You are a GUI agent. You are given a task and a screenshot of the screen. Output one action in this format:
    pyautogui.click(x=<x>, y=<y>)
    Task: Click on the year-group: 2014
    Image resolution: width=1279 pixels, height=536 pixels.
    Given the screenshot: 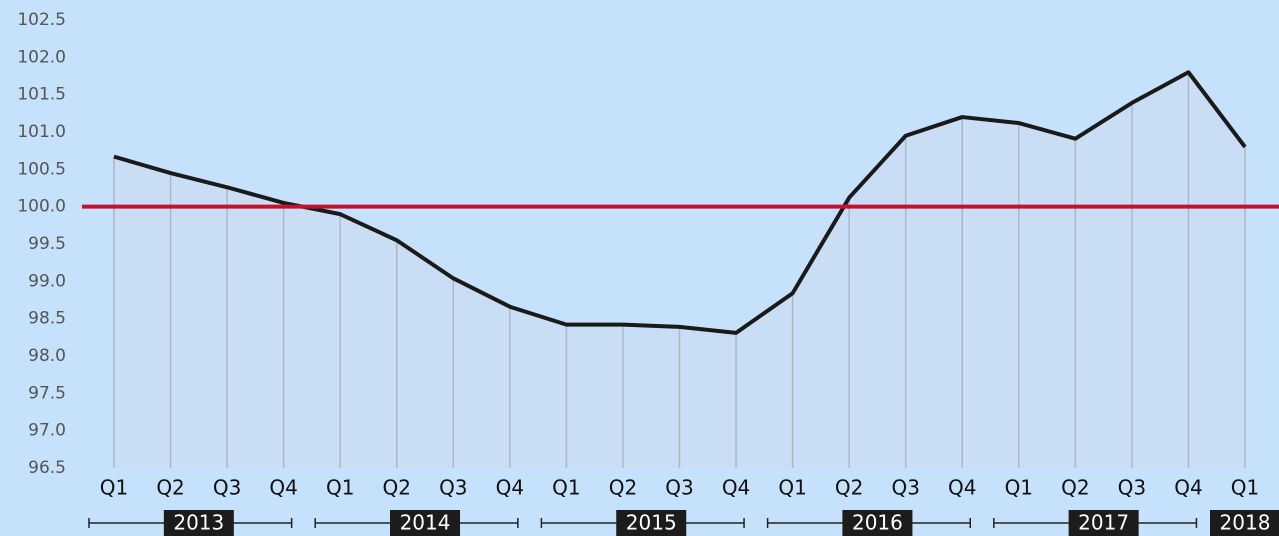 What is the action you would take?
    pyautogui.click(x=416, y=523)
    